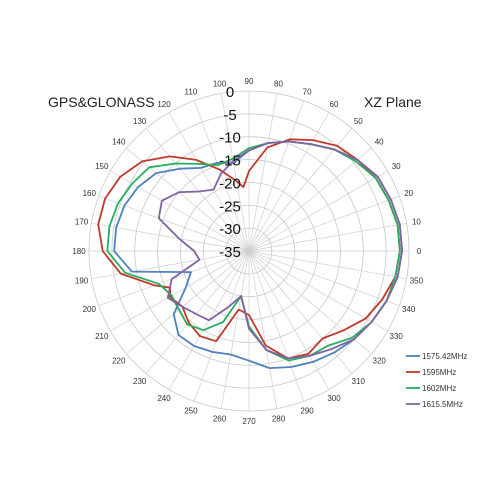  I want to click on angle-tick-label-3: 30, so click(396, 166).